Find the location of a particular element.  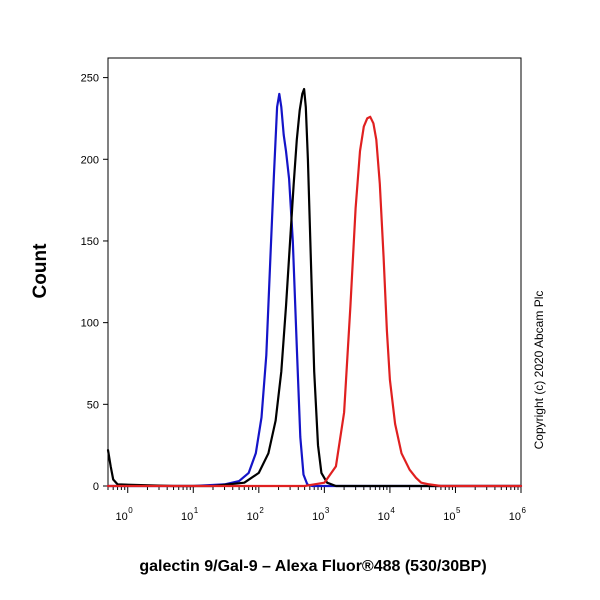

y-axis-title: Count is located at coordinates (40, 271).